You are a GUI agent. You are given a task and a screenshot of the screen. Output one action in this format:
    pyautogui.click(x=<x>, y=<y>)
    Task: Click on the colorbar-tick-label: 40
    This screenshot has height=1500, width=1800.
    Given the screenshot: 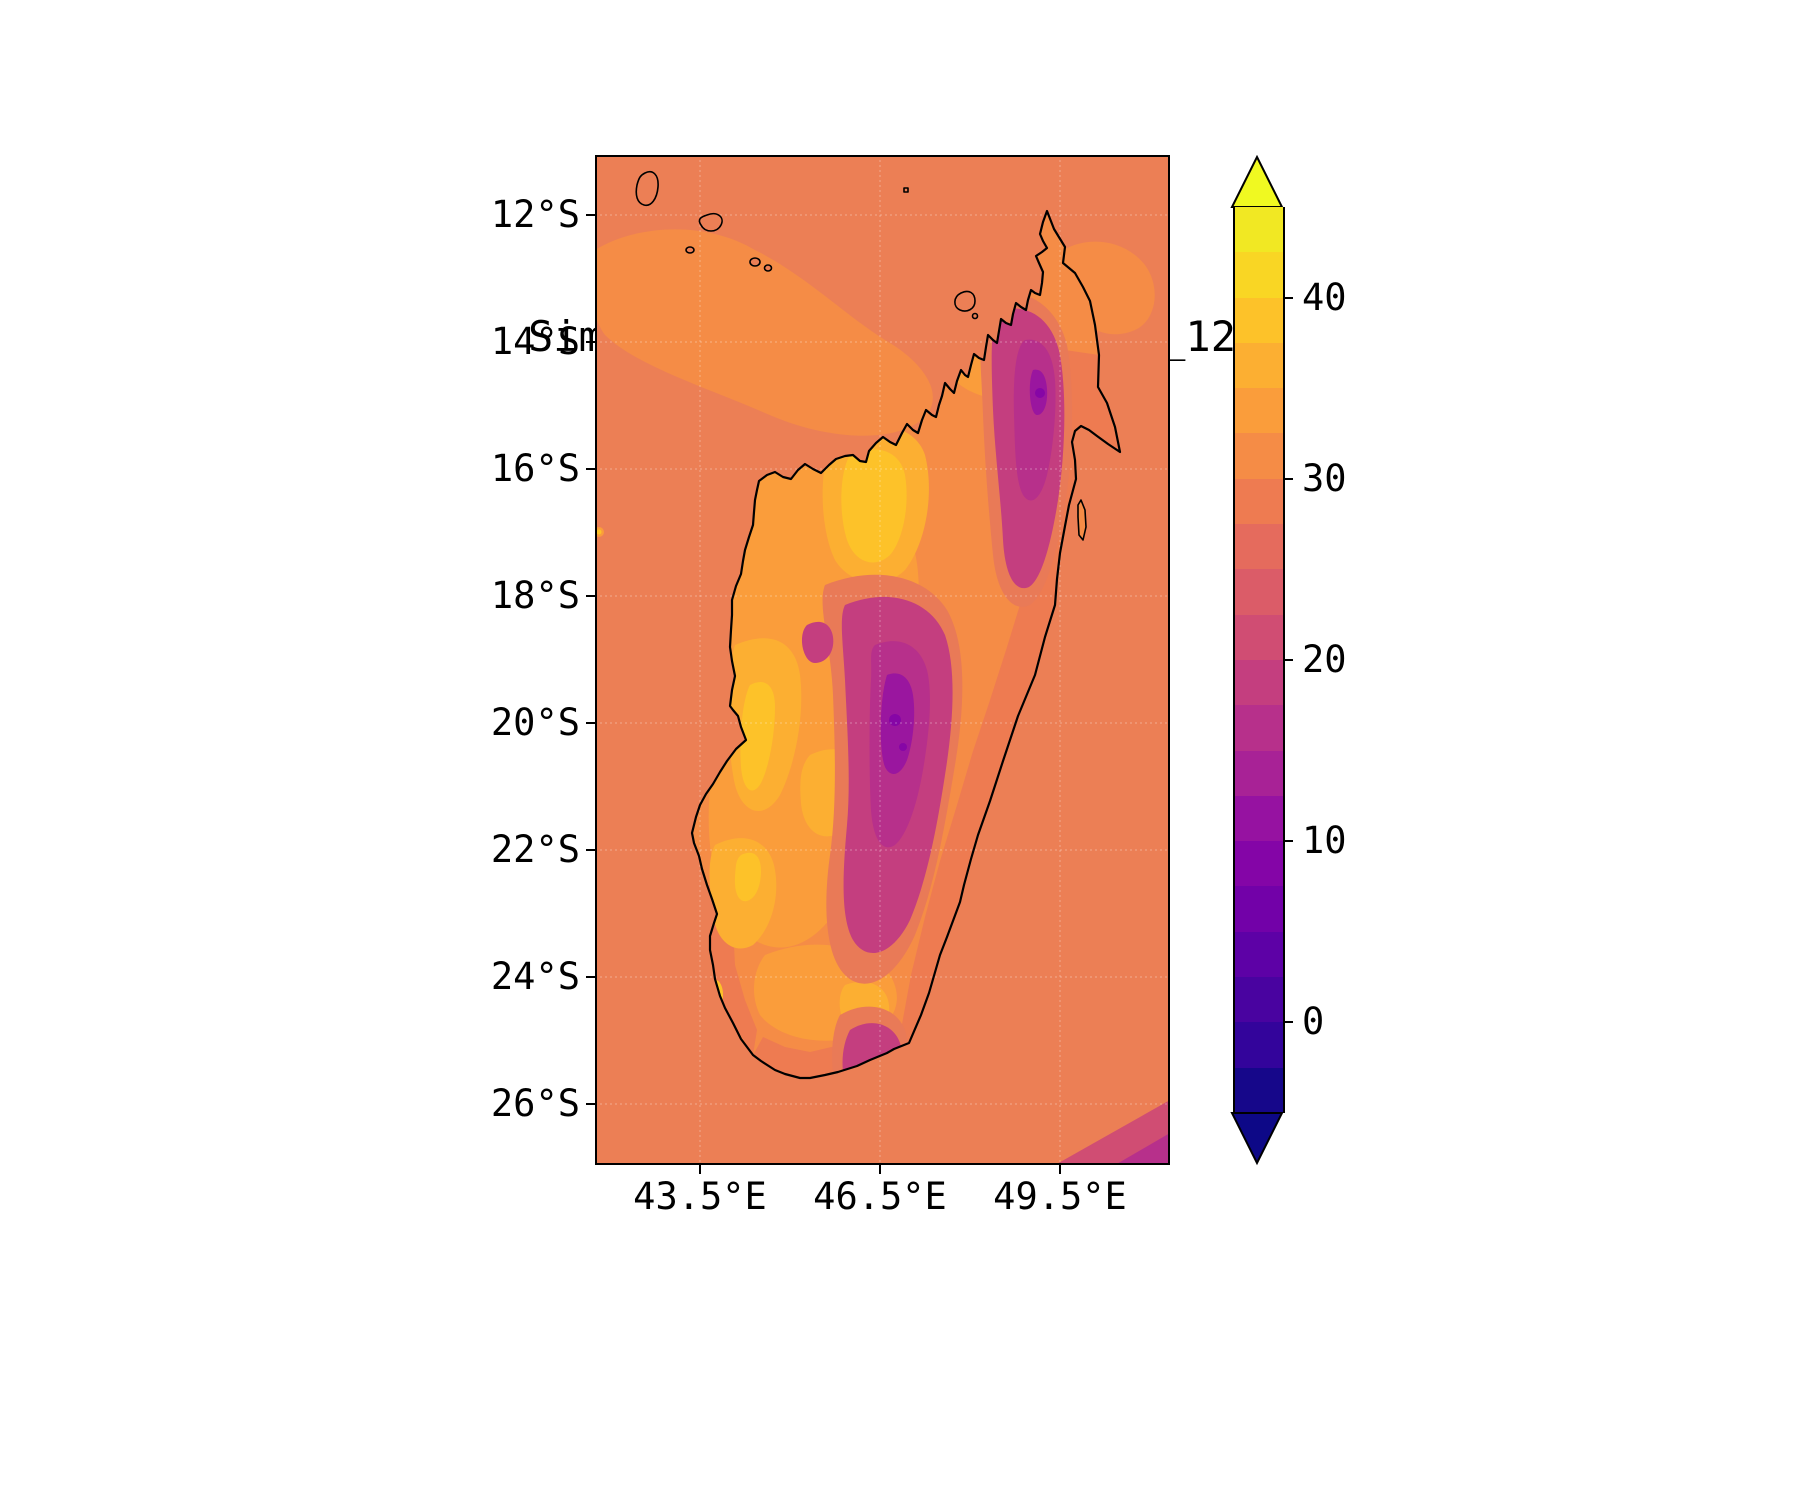 What is the action you would take?
    pyautogui.click(x=1324, y=297)
    